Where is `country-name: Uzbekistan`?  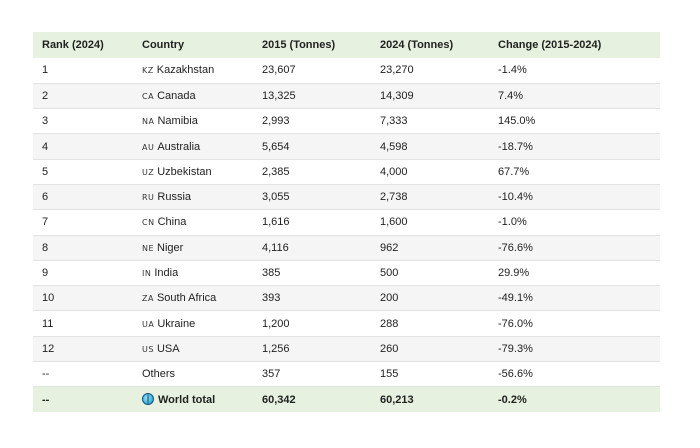 country-name: Uzbekistan is located at coordinates (184, 171).